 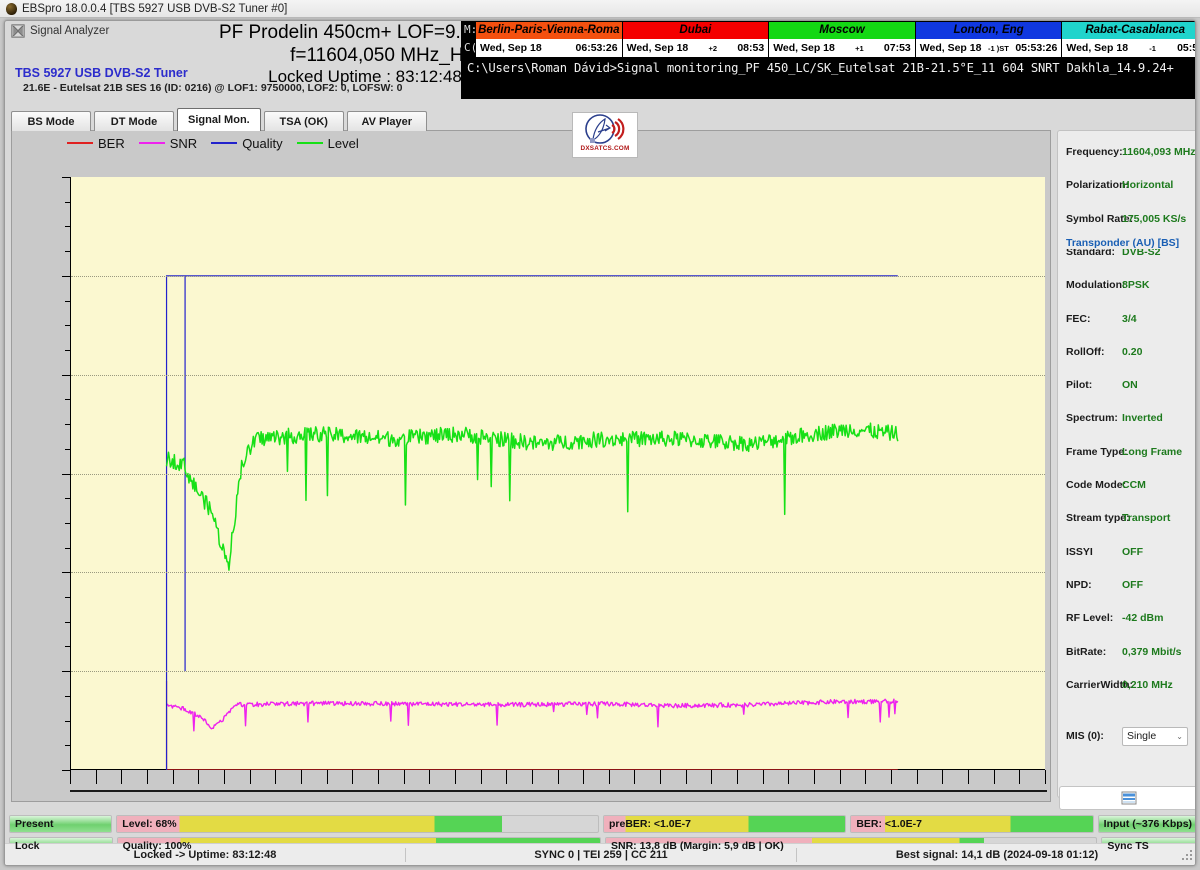 I want to click on tab-tsa-ok: TSA (OK), so click(x=303, y=121).